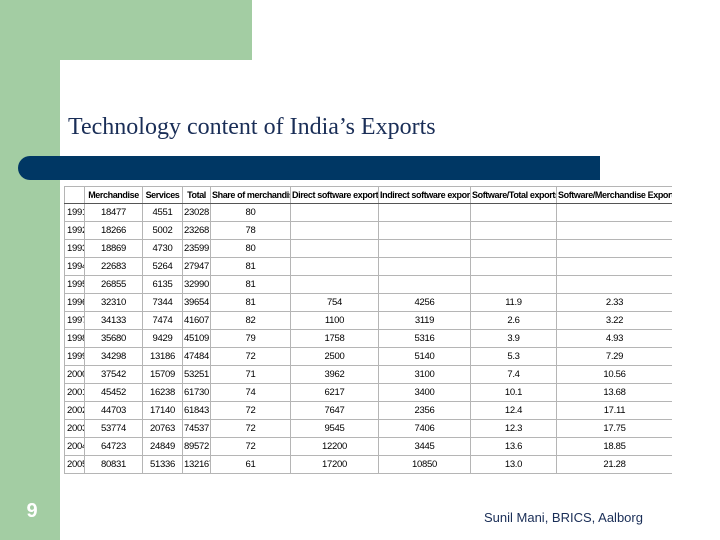  What do you see at coordinates (513, 428) in the screenshot?
I see `table-cell: 12.3` at bounding box center [513, 428].